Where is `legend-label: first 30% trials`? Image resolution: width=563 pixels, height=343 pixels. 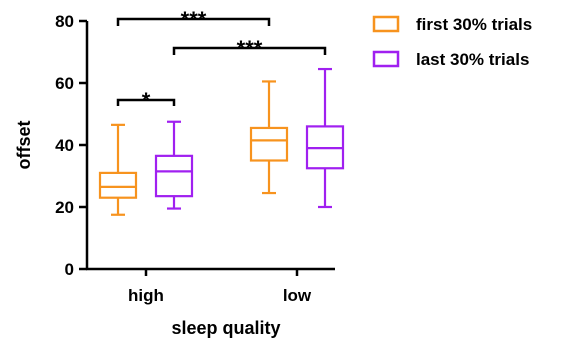
legend-label: first 30% trials is located at coordinates (474, 24).